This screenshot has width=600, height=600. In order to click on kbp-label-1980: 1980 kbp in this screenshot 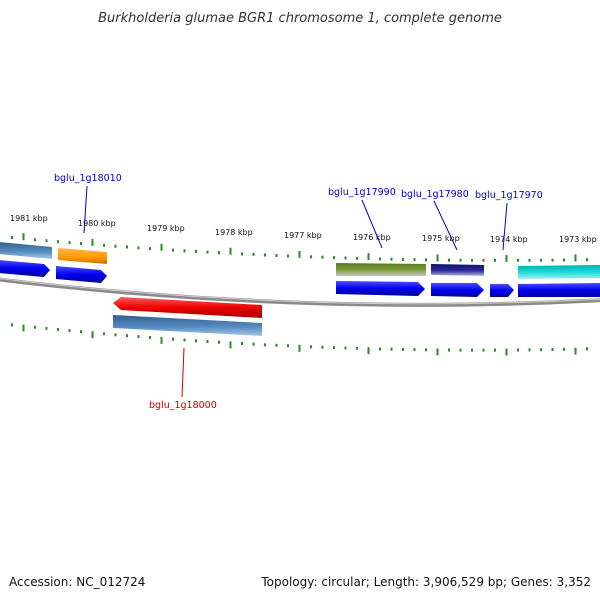, I will do `click(97, 223)`.